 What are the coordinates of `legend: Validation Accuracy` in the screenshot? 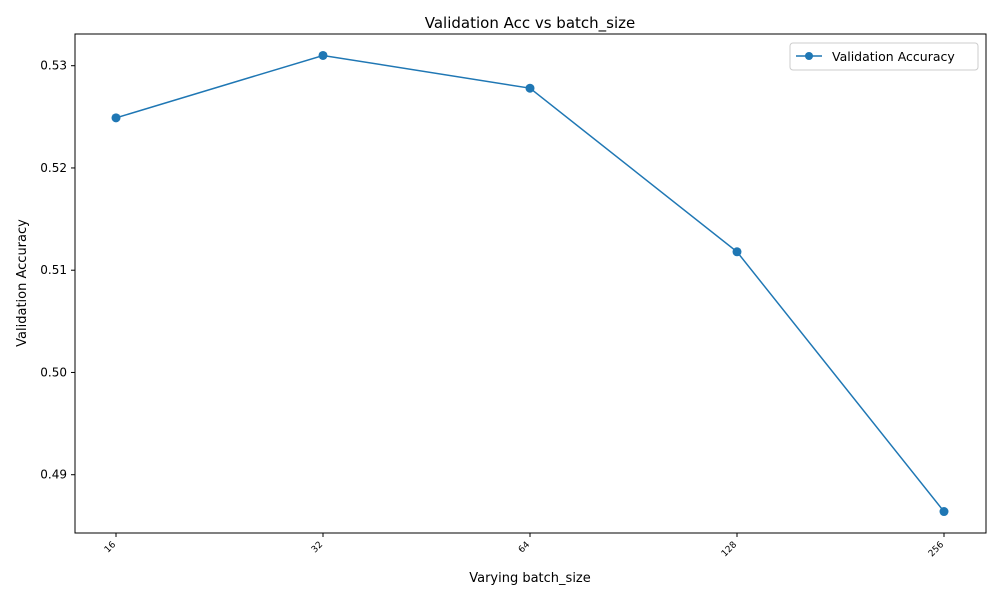 It's located at (884, 56).